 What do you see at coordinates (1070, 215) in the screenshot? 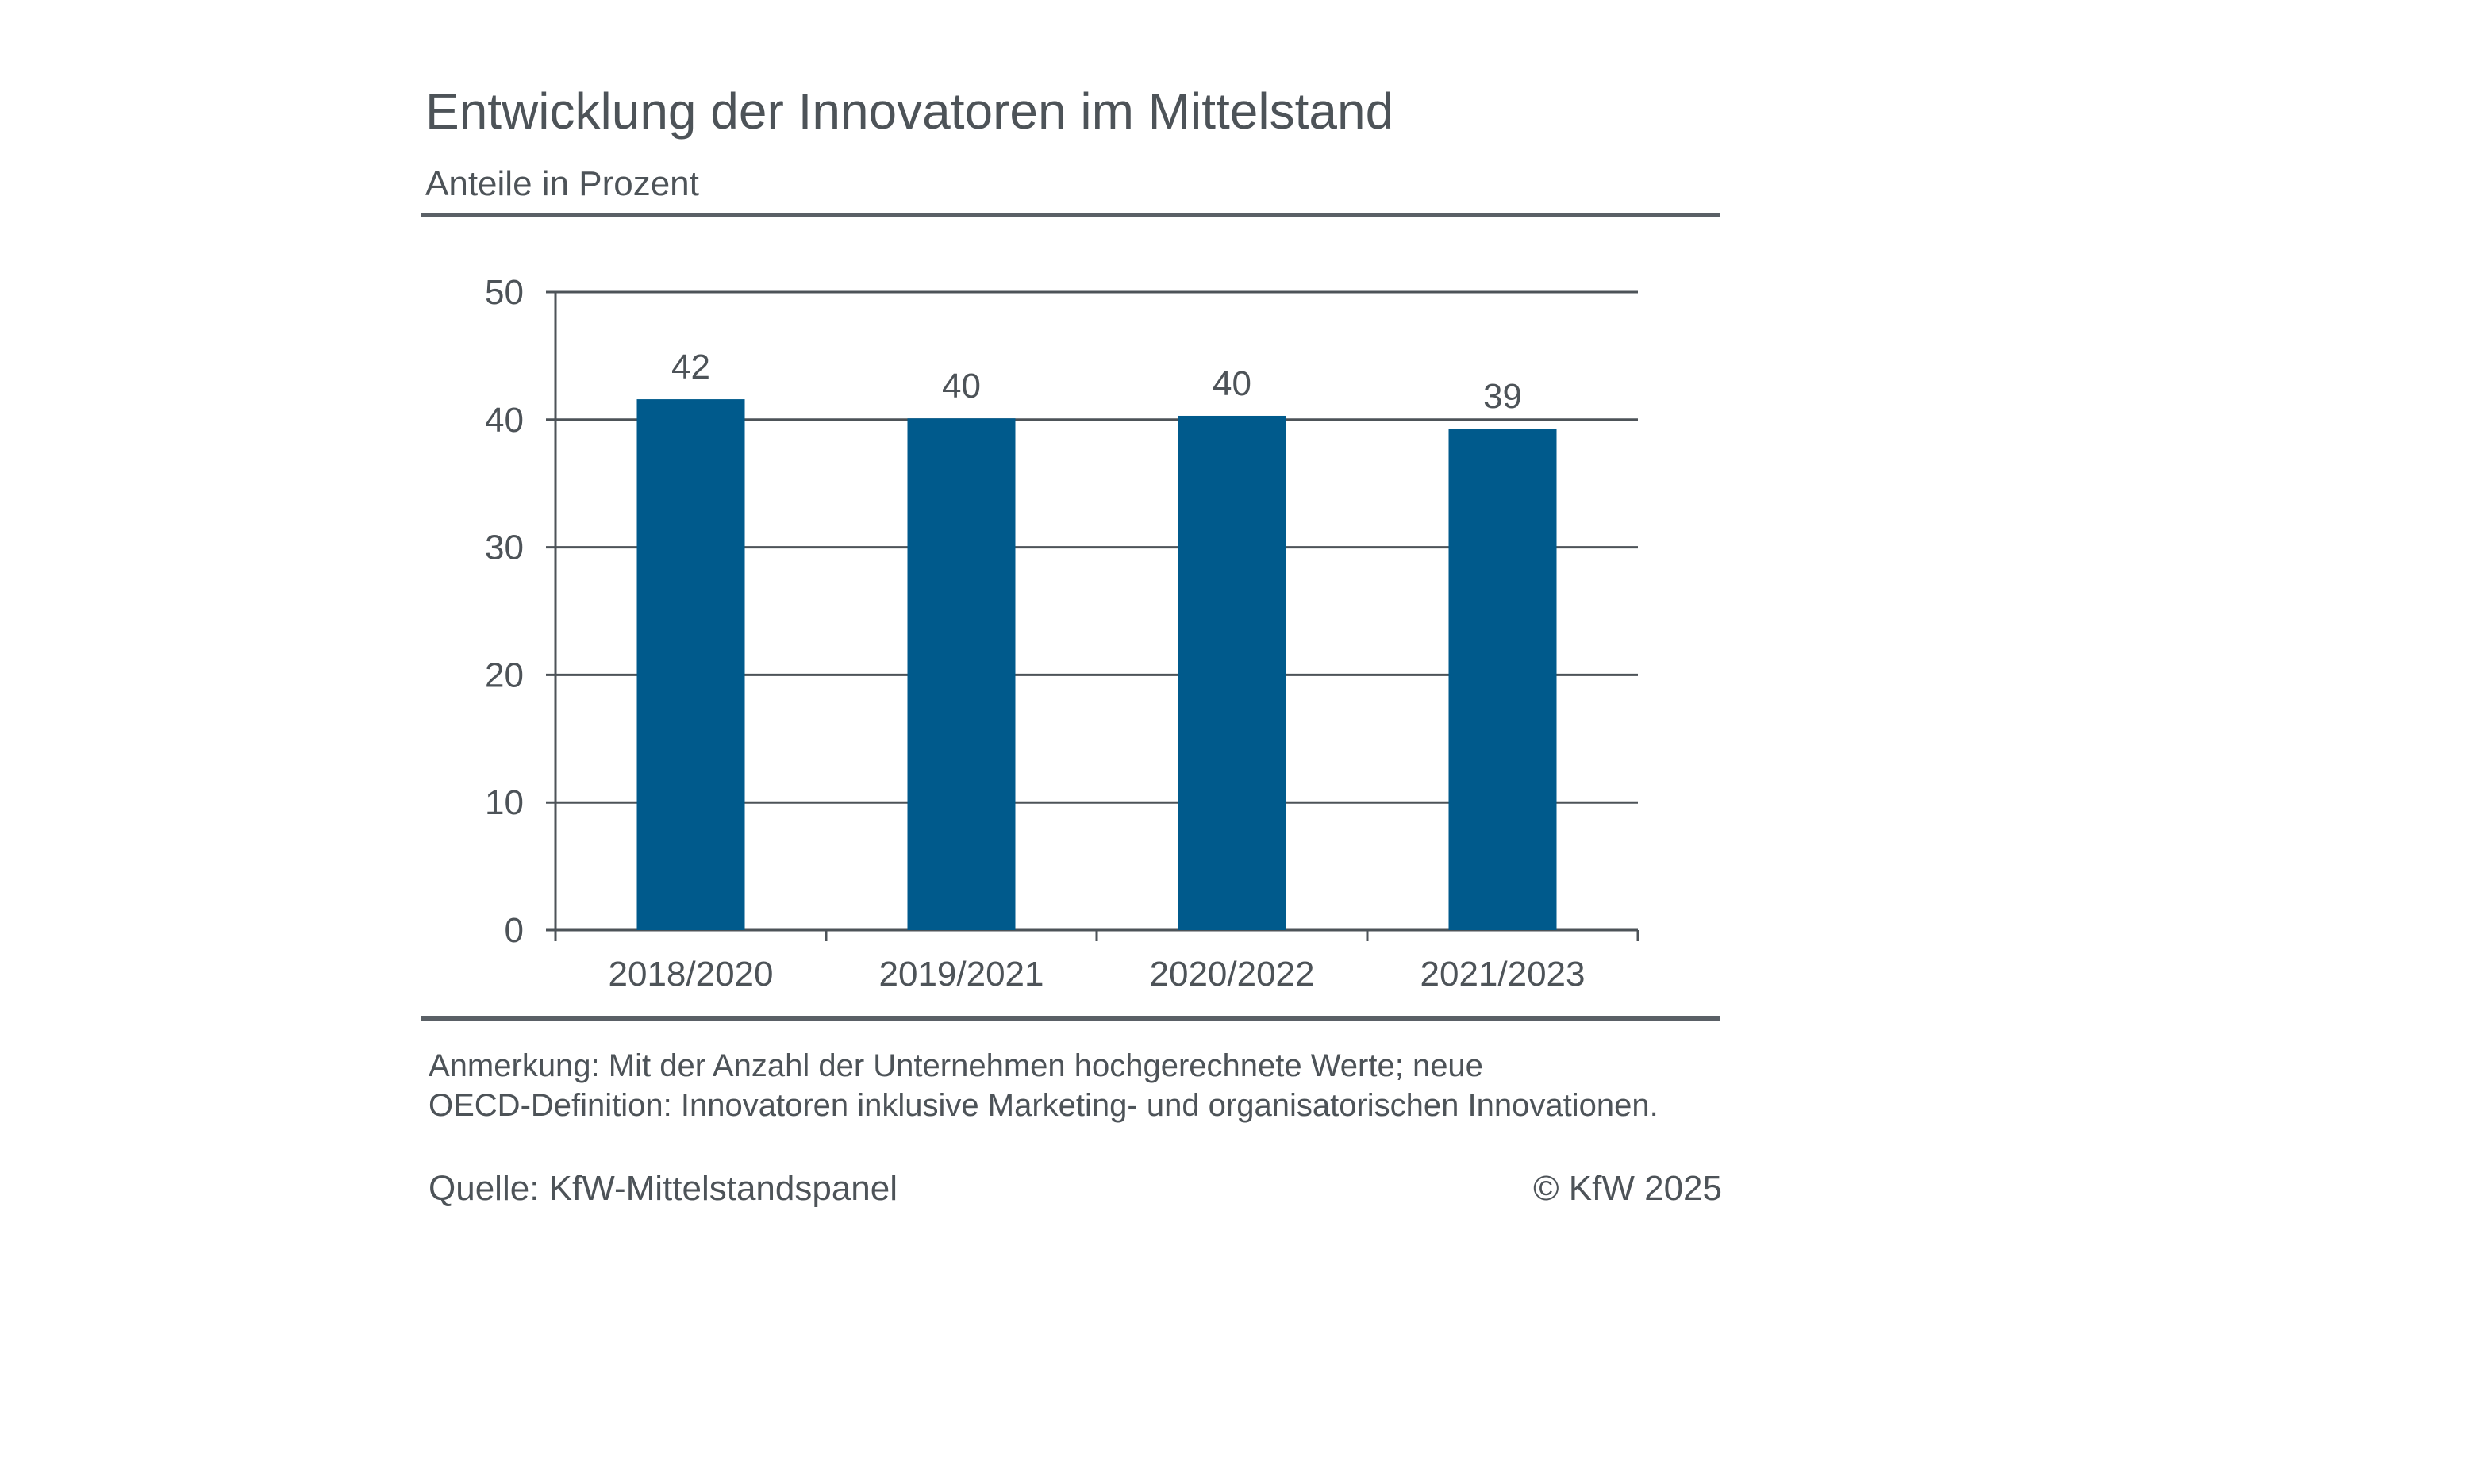
I see `top-divider` at bounding box center [1070, 215].